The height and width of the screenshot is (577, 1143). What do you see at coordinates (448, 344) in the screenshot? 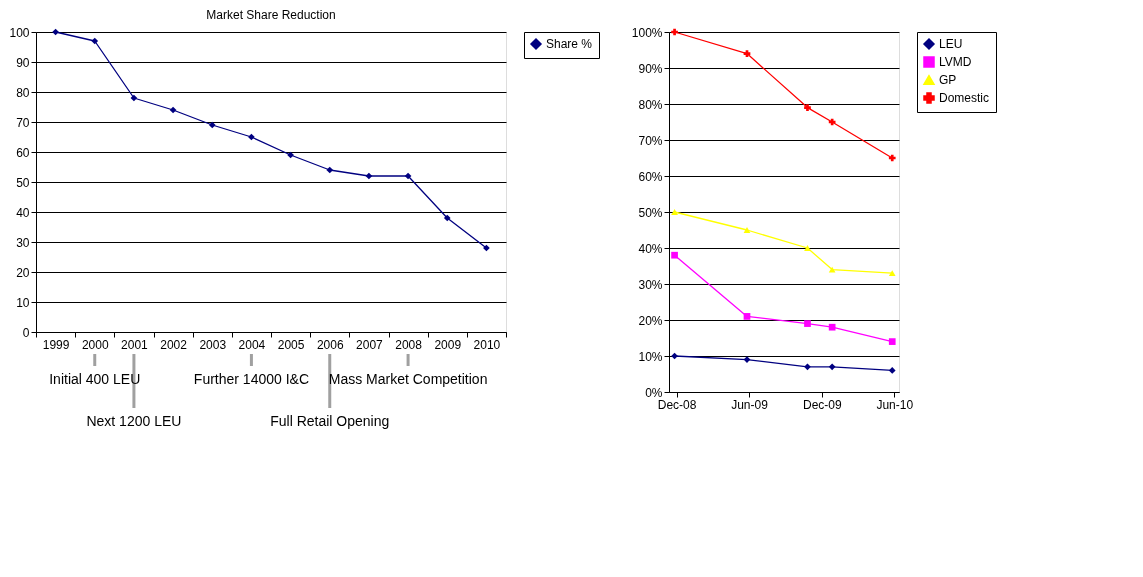
I see `x-tick-label: 2009` at bounding box center [448, 344].